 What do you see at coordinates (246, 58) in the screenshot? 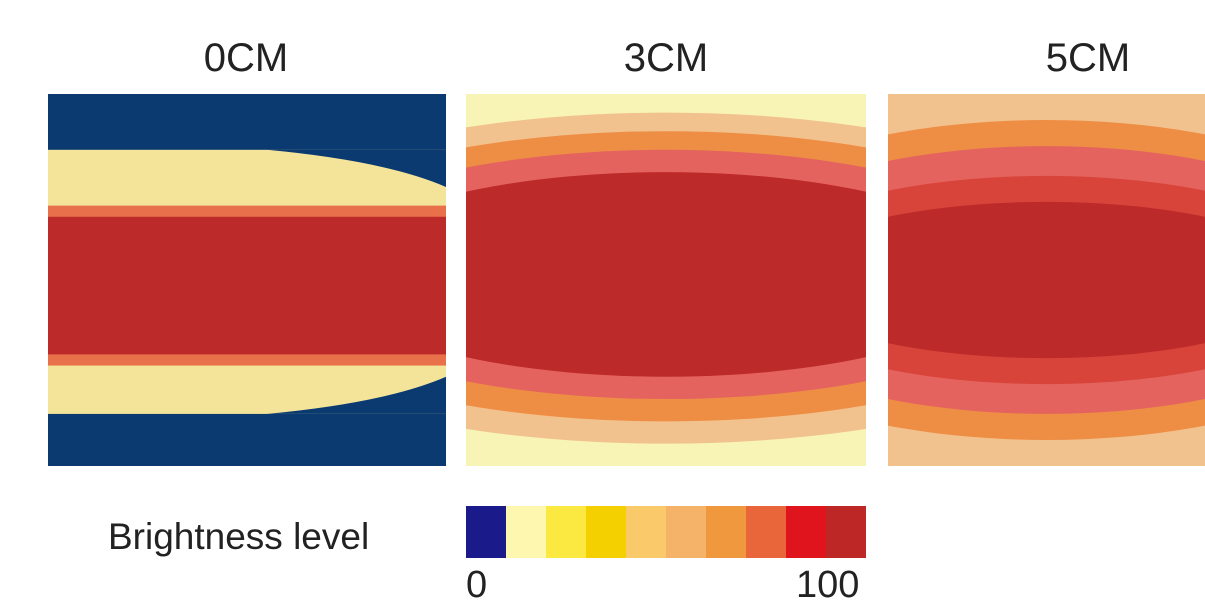
I see `panel-title-0cm: 0CM` at bounding box center [246, 58].